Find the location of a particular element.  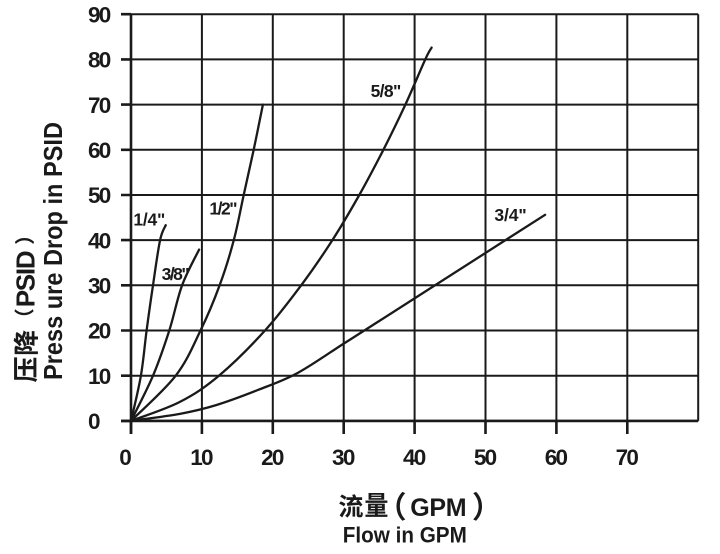

svg-text: GPM is located at coordinates (438, 508).